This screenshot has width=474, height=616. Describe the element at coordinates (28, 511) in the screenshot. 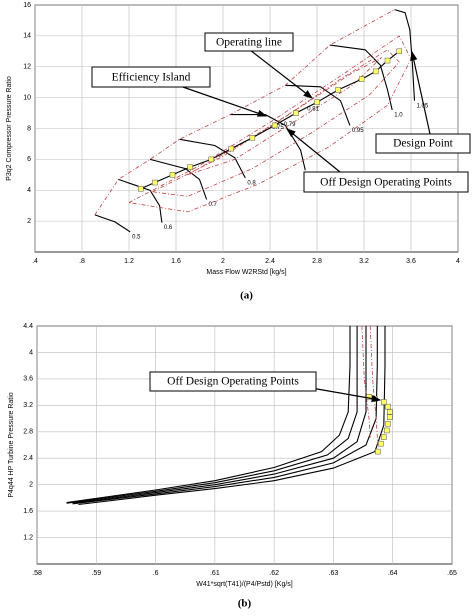

I see `y-tick-label: 1.6` at that location.